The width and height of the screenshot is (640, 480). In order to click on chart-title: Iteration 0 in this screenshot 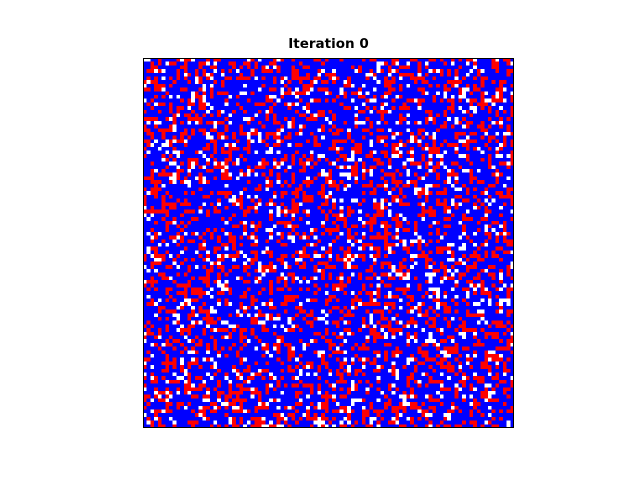, I will do `click(328, 44)`.